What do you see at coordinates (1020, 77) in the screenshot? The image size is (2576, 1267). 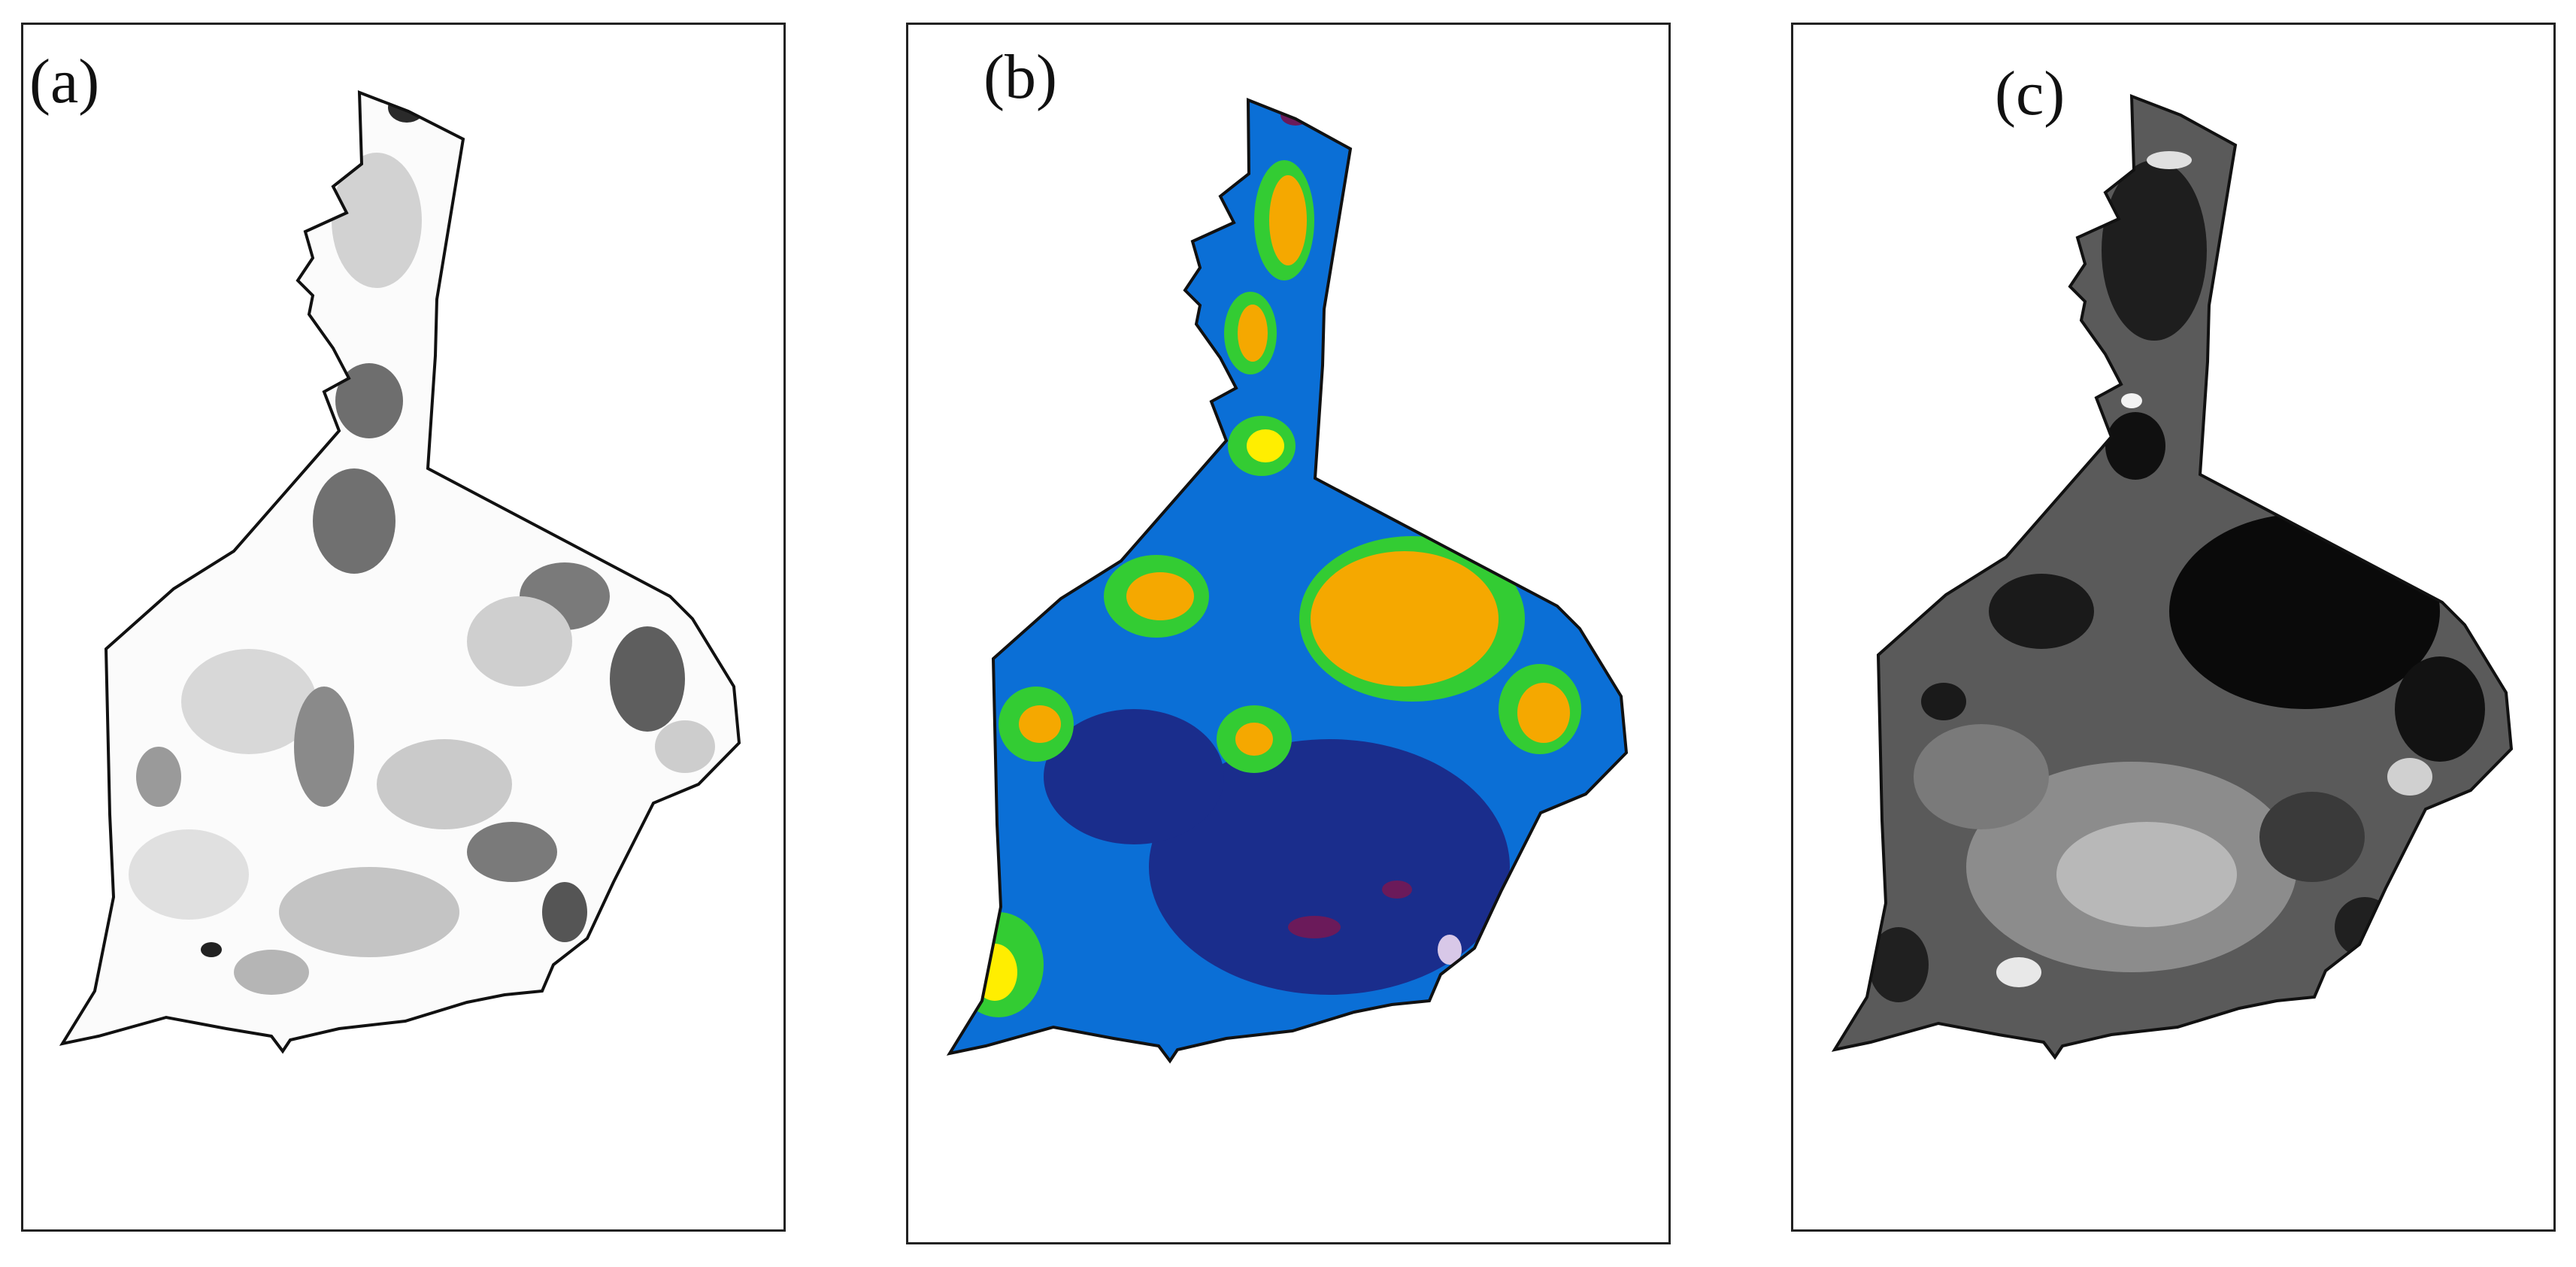 I see `panel-label-b: (b)` at bounding box center [1020, 77].